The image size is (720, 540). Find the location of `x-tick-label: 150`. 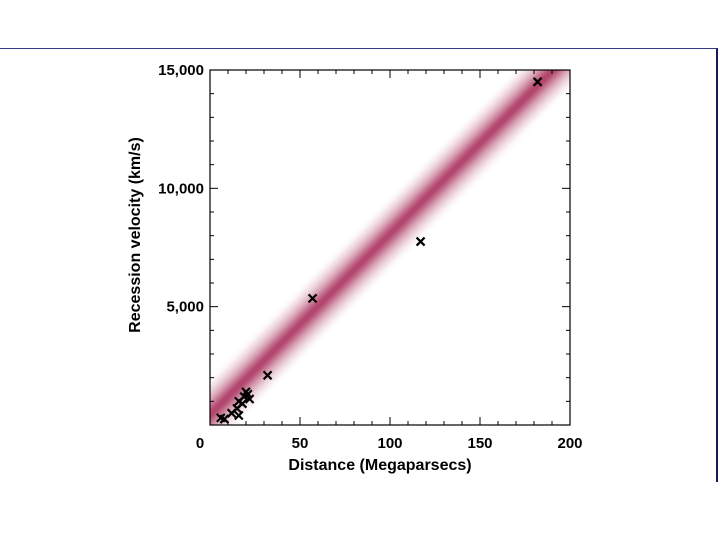

x-tick-label: 150 is located at coordinates (479, 443).